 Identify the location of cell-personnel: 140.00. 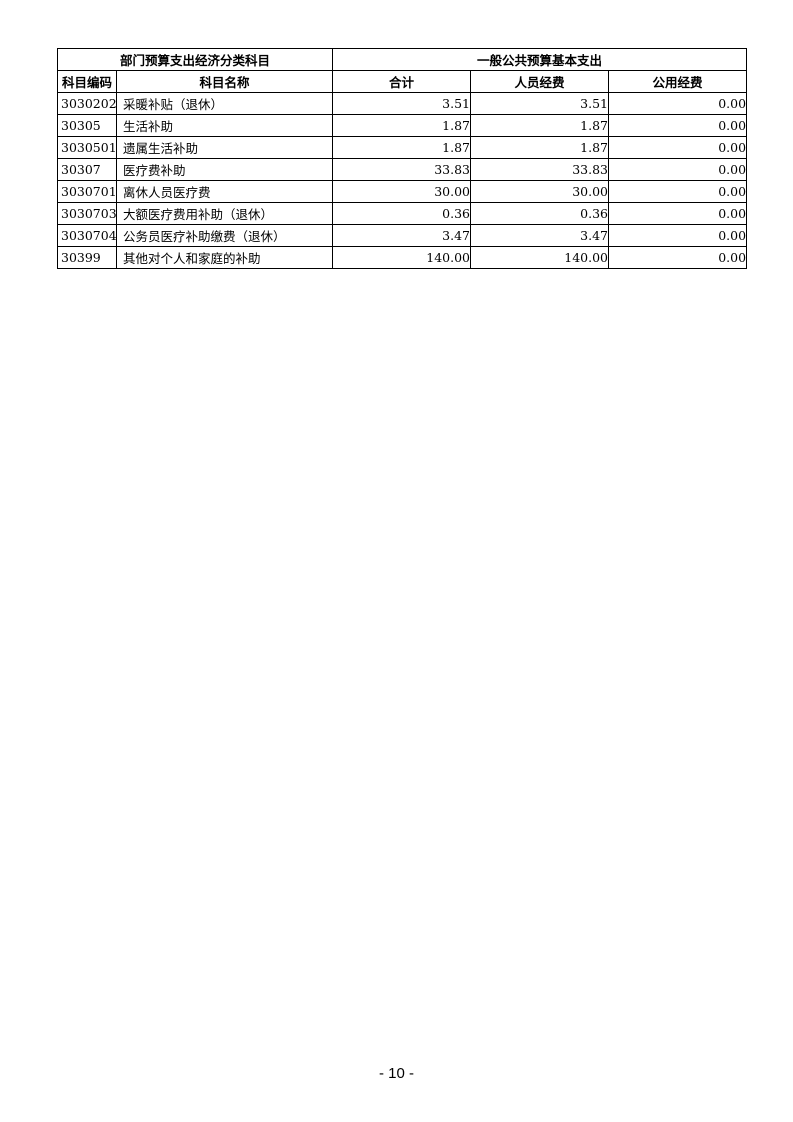
(540, 257).